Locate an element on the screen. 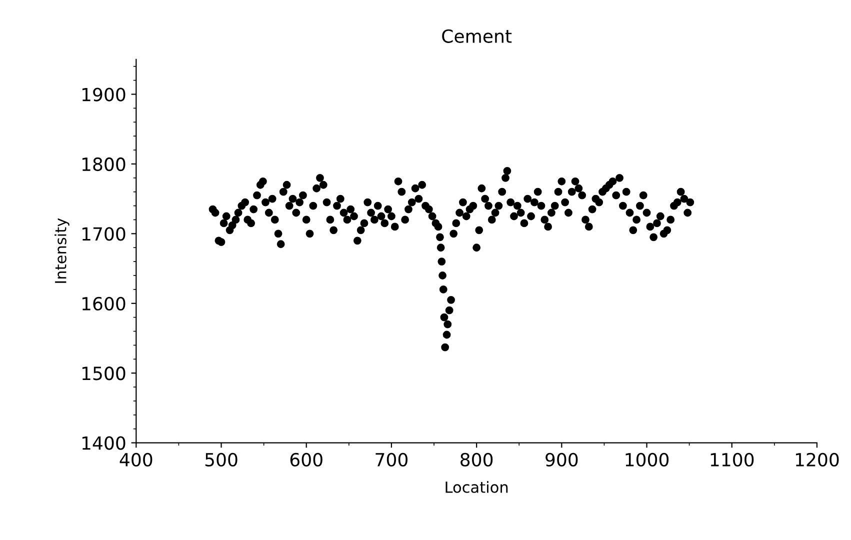 The width and height of the screenshot is (851, 540). chart-title: Cement is located at coordinates (477, 36).